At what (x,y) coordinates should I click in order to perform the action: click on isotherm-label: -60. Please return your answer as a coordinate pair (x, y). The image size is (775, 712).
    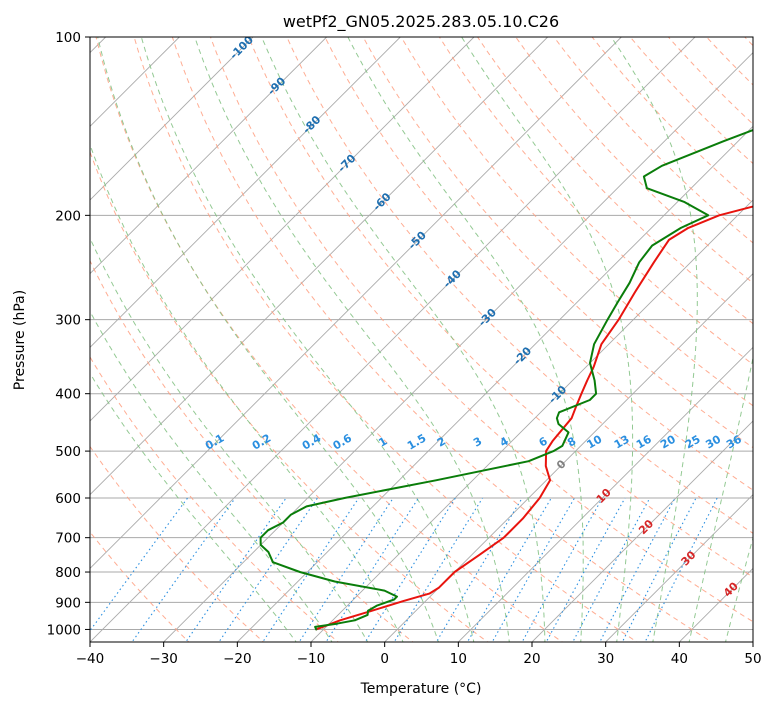
    Looking at the image, I should click on (381, 201).